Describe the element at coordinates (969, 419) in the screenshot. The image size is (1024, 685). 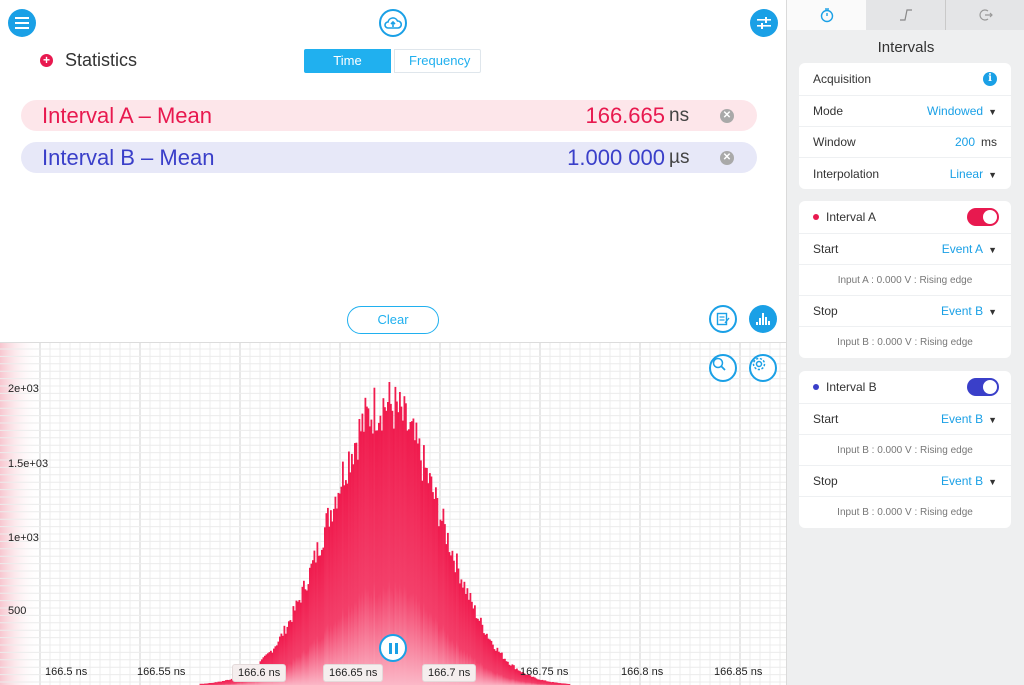
I see `start-event-dropdown: Event B ▼` at that location.